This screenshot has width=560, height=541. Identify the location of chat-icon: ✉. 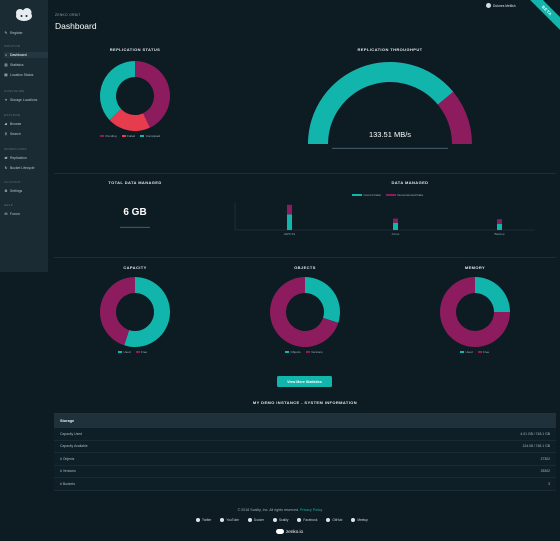
(6, 214).